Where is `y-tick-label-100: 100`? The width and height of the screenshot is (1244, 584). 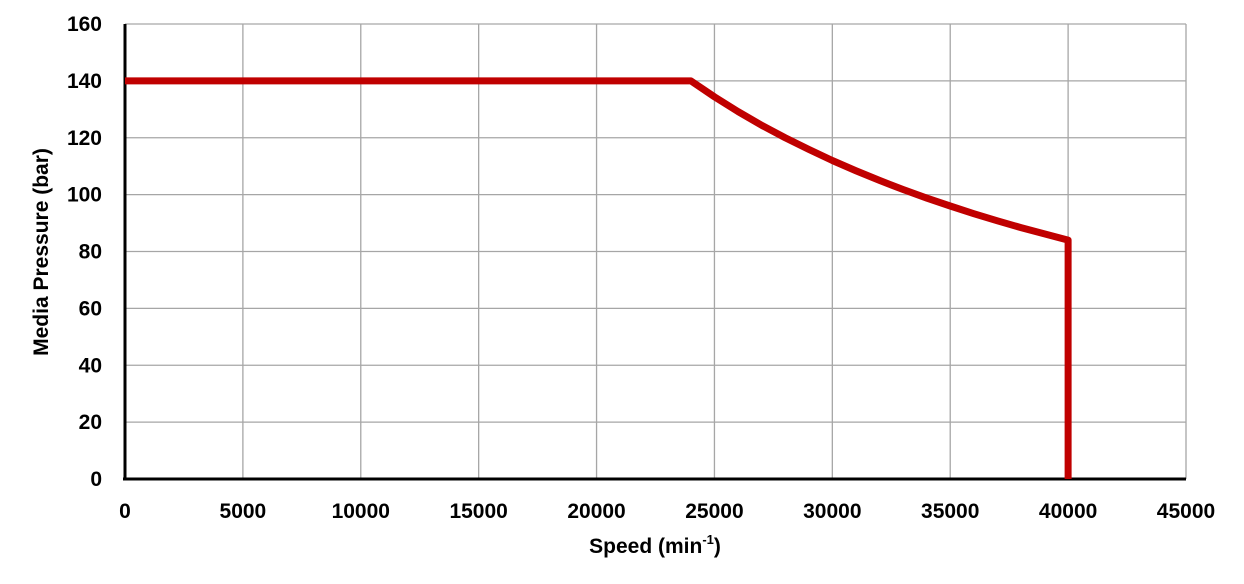
y-tick-label-100: 100 is located at coordinates (84, 195).